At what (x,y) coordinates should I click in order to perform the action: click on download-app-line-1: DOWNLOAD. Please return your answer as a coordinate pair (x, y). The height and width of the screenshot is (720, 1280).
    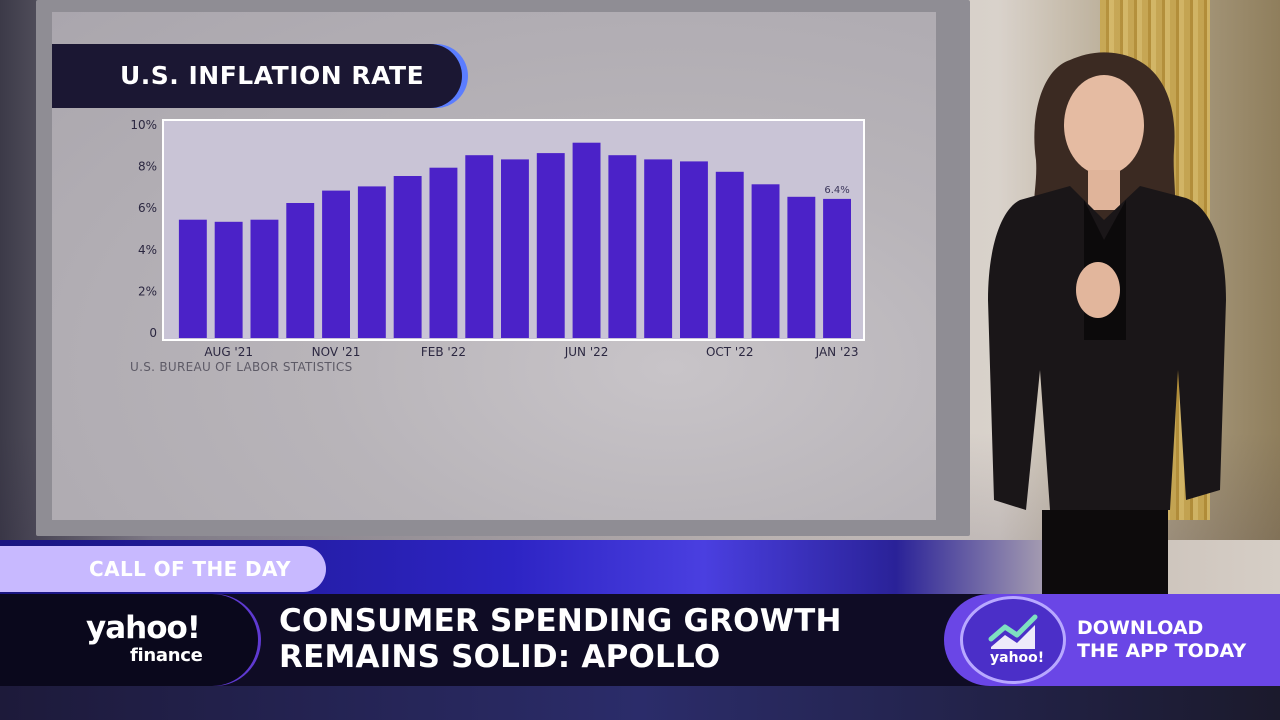
    Looking at the image, I should click on (1140, 628).